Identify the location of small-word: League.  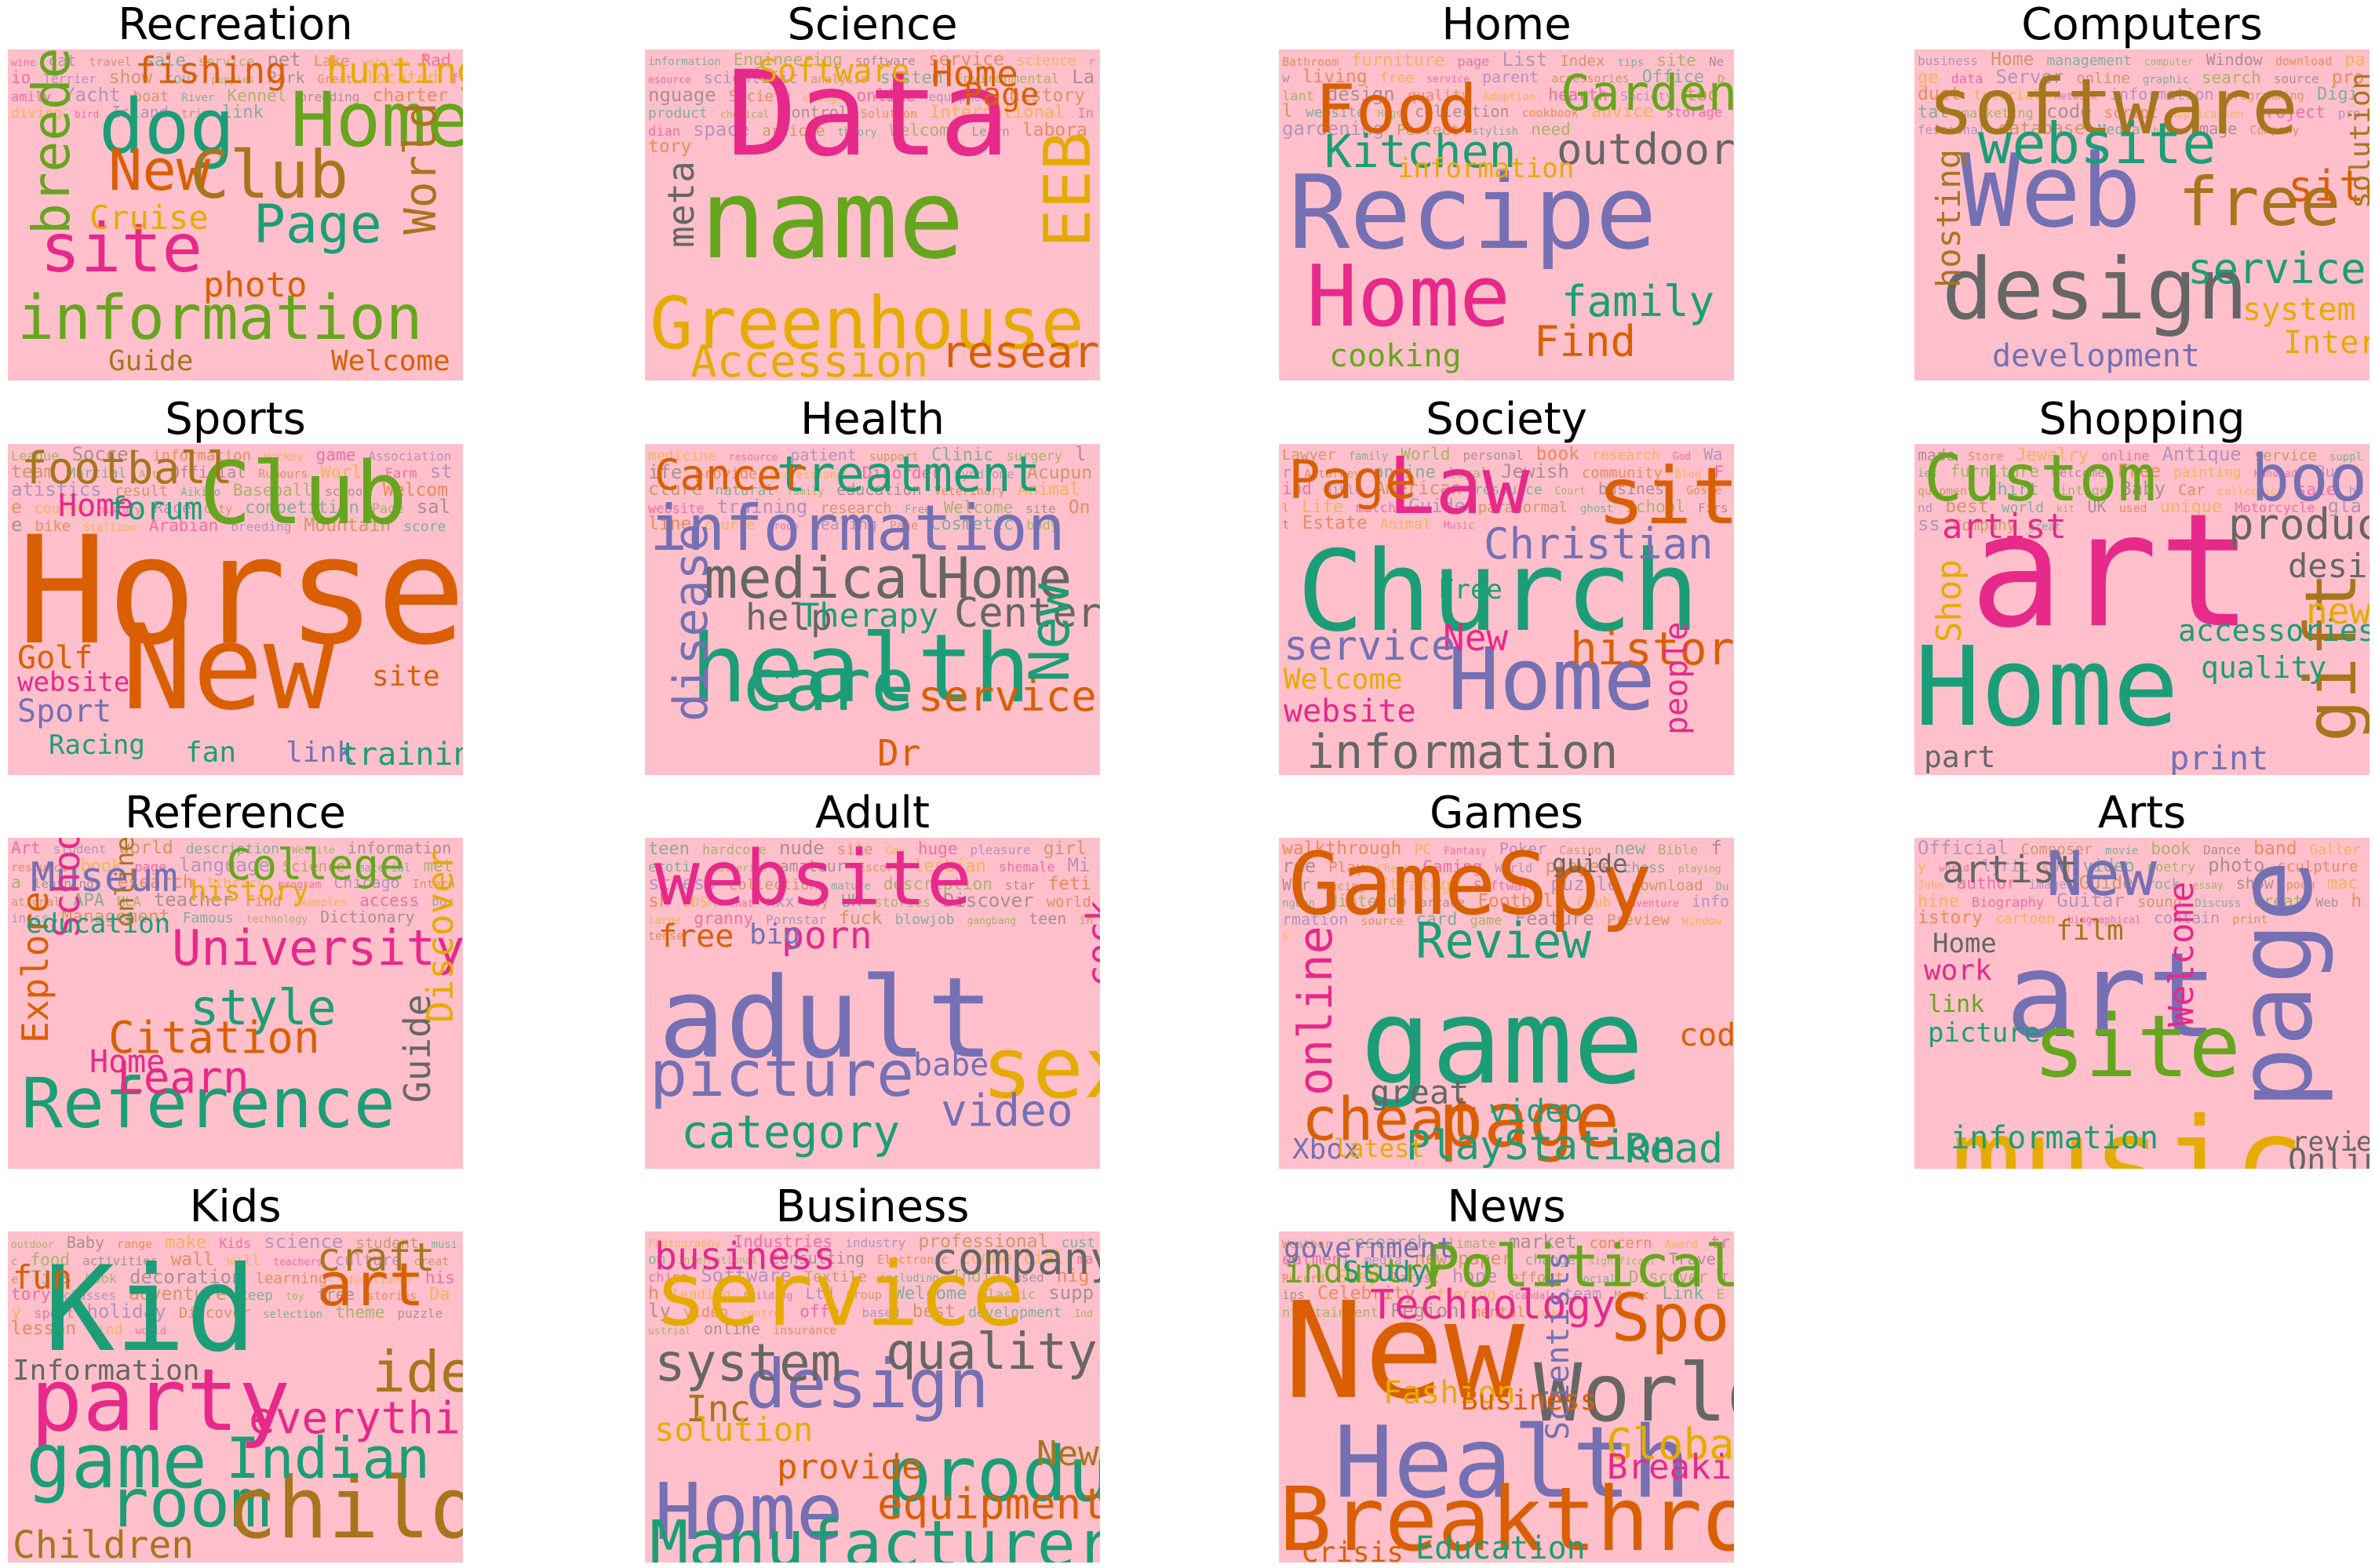
(36, 456).